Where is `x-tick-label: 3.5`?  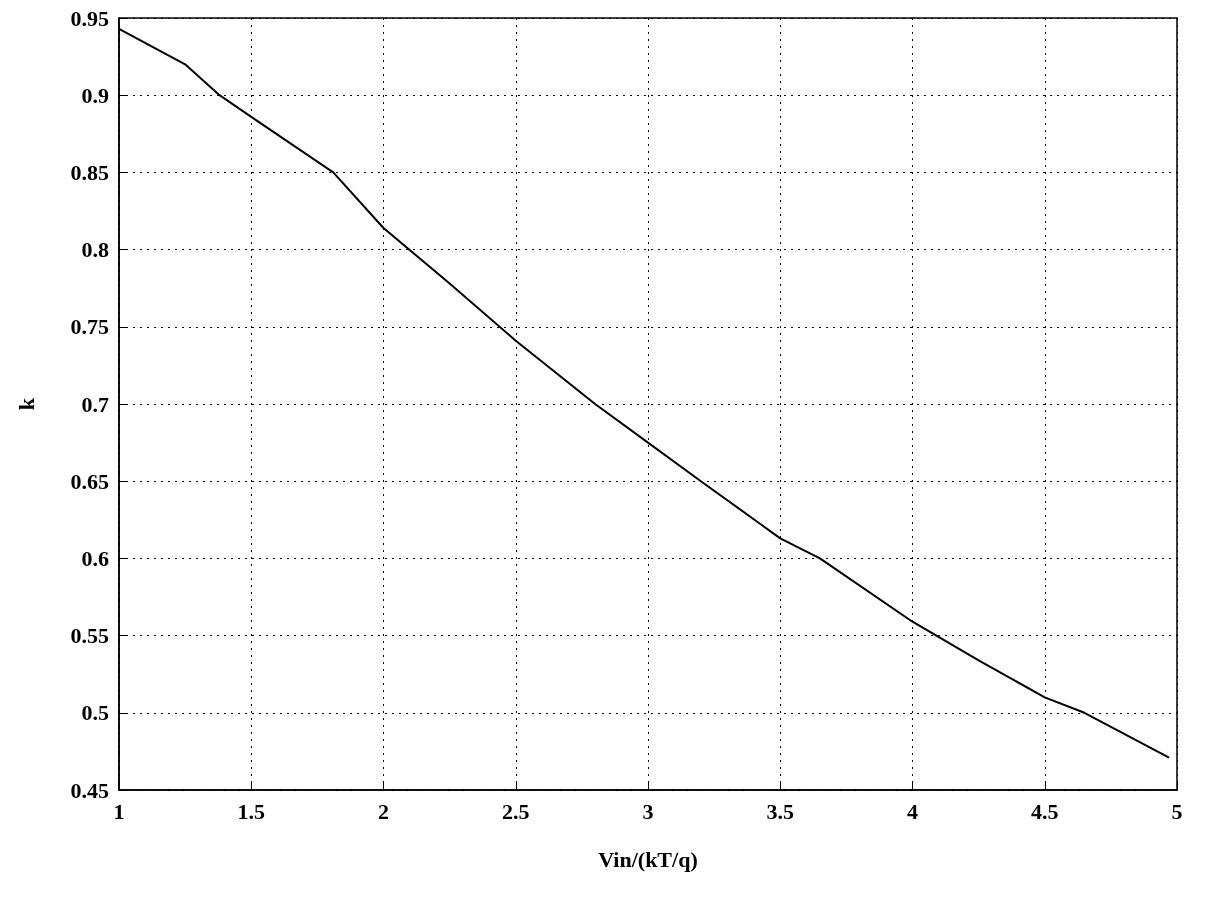 x-tick-label: 3.5 is located at coordinates (780, 811).